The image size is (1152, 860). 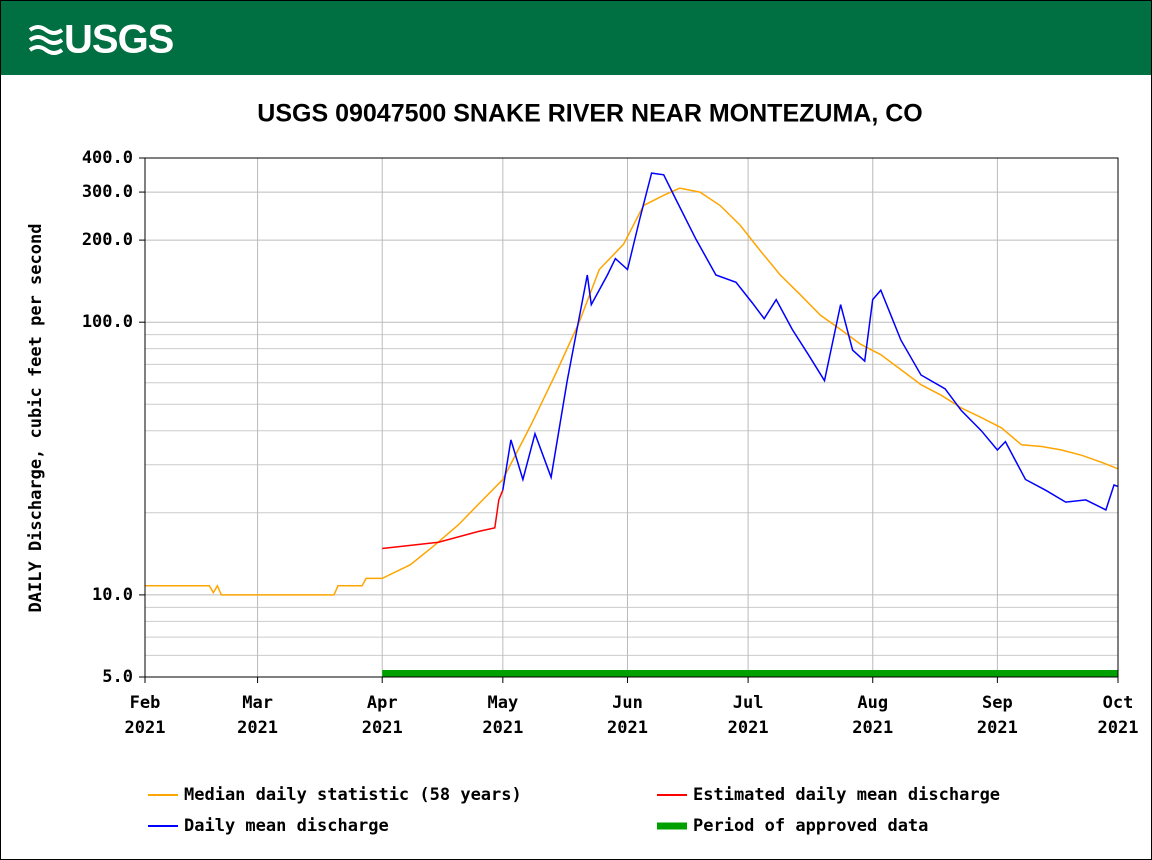 What do you see at coordinates (36, 418) in the screenshot?
I see `y-axis-label: DAILY Discharge, cubic feet per second` at bounding box center [36, 418].